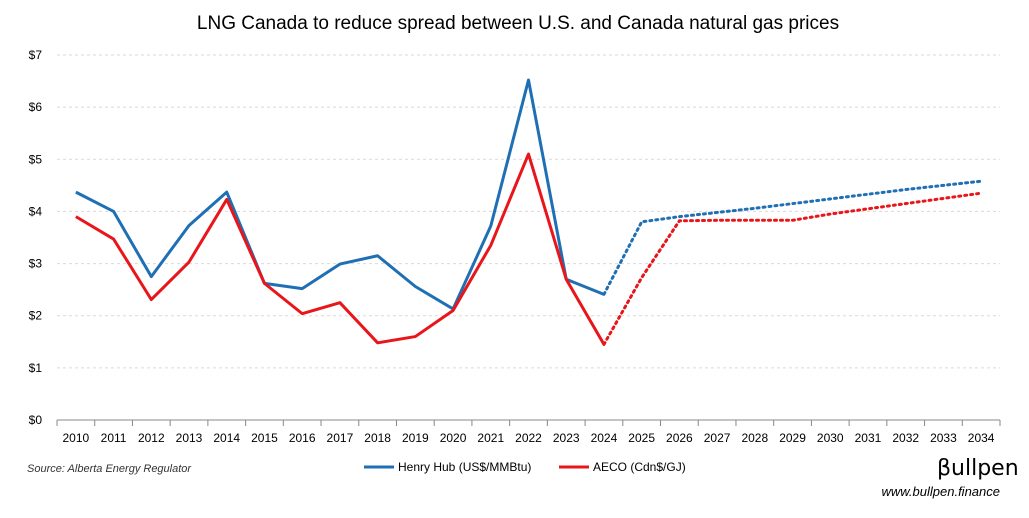 The width and height of the screenshot is (1029, 518). I want to click on x-tick-label: 2029, so click(792, 438).